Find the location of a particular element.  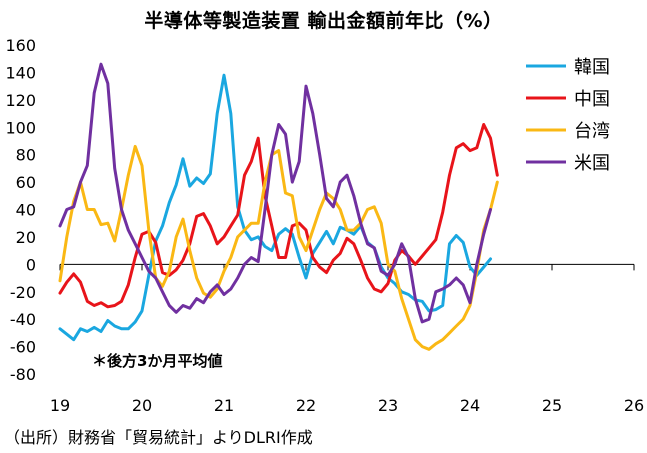

x-tick-label: 21 is located at coordinates (224, 405).